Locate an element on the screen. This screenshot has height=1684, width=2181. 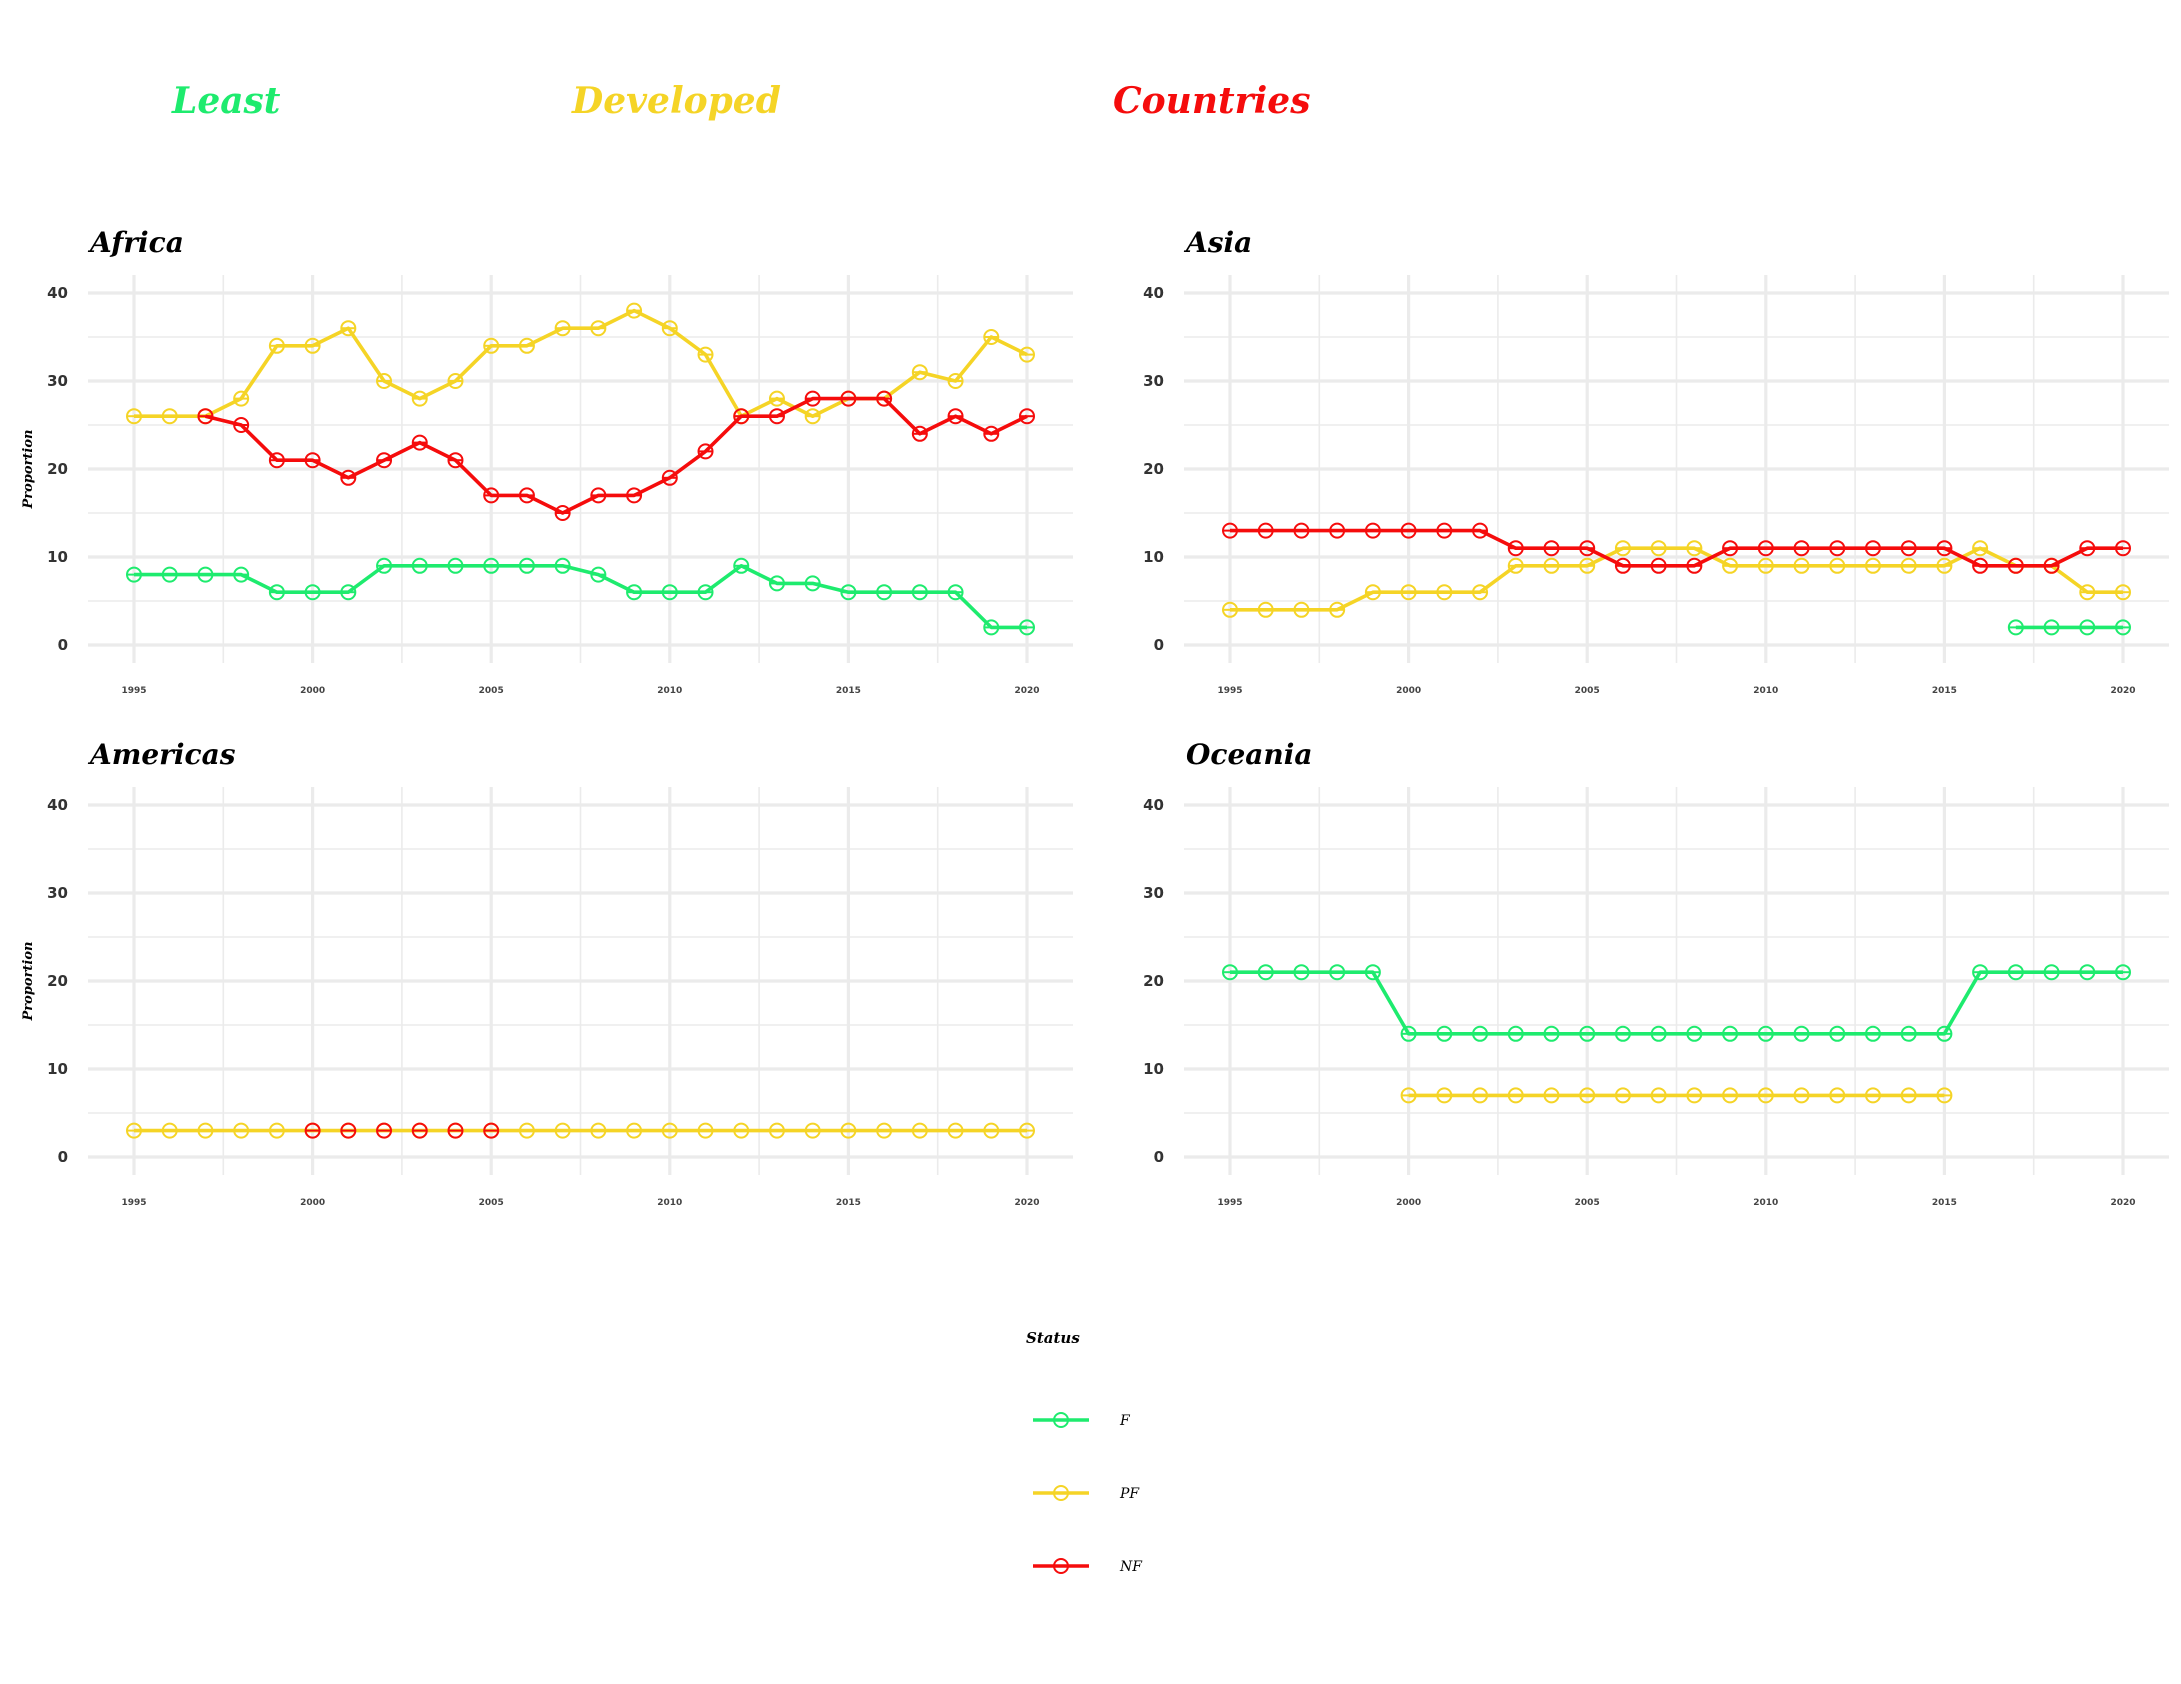
x-tick-label: 2005 is located at coordinates (1587, 691).